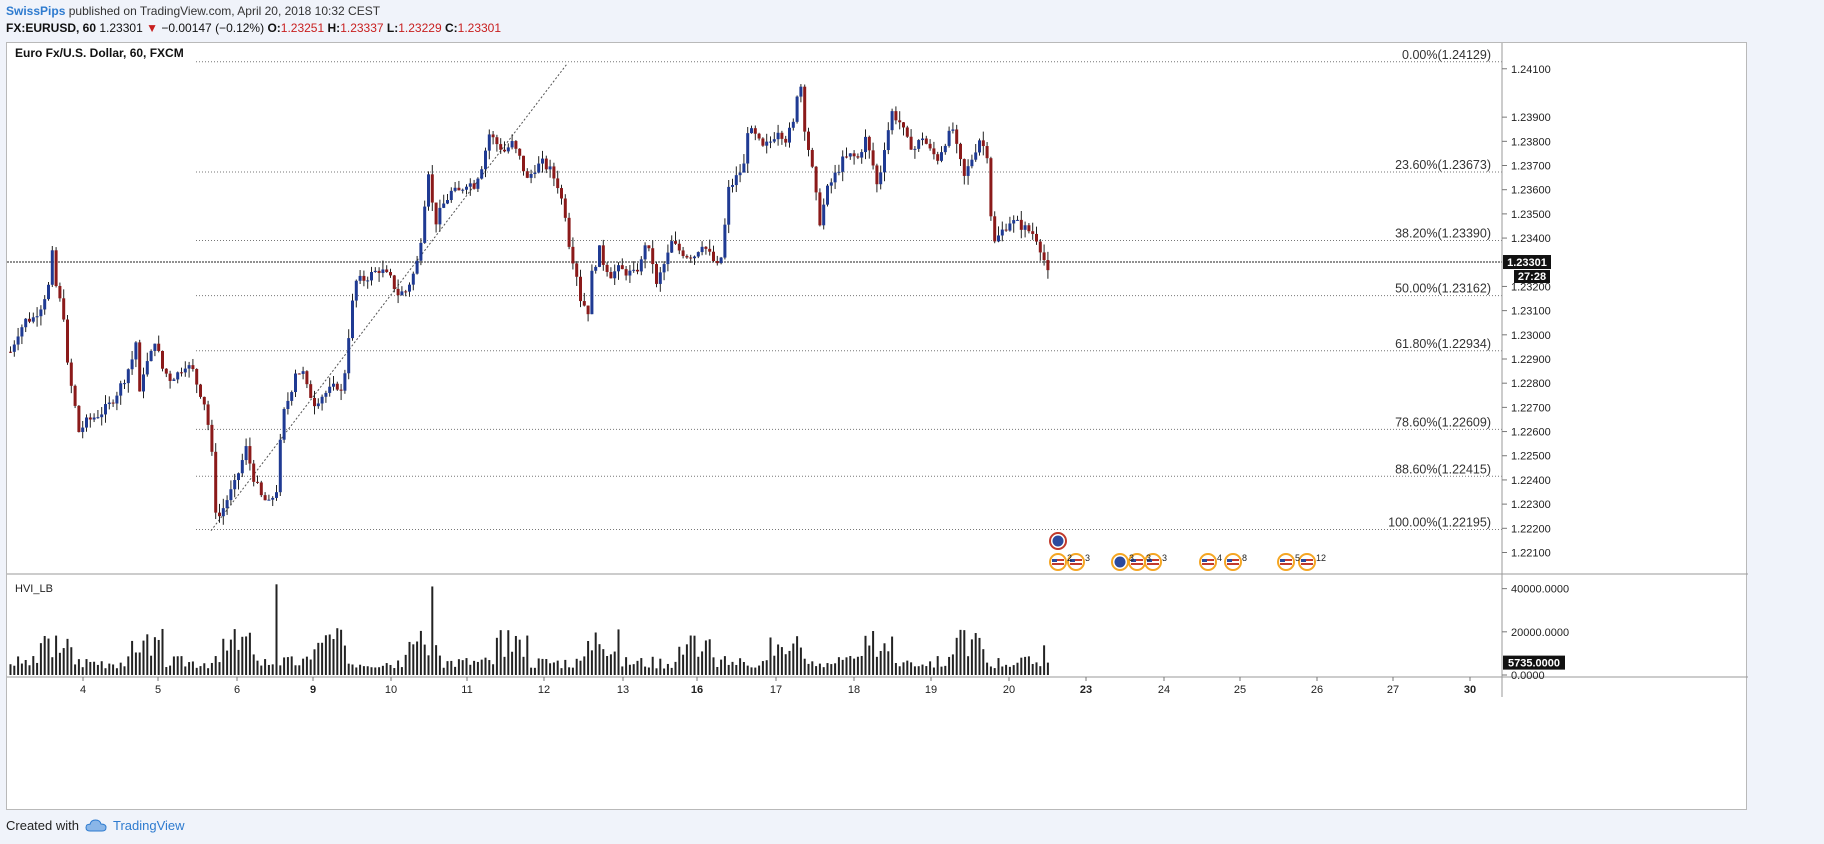  I want to click on high-value: 1.23337, so click(362, 28).